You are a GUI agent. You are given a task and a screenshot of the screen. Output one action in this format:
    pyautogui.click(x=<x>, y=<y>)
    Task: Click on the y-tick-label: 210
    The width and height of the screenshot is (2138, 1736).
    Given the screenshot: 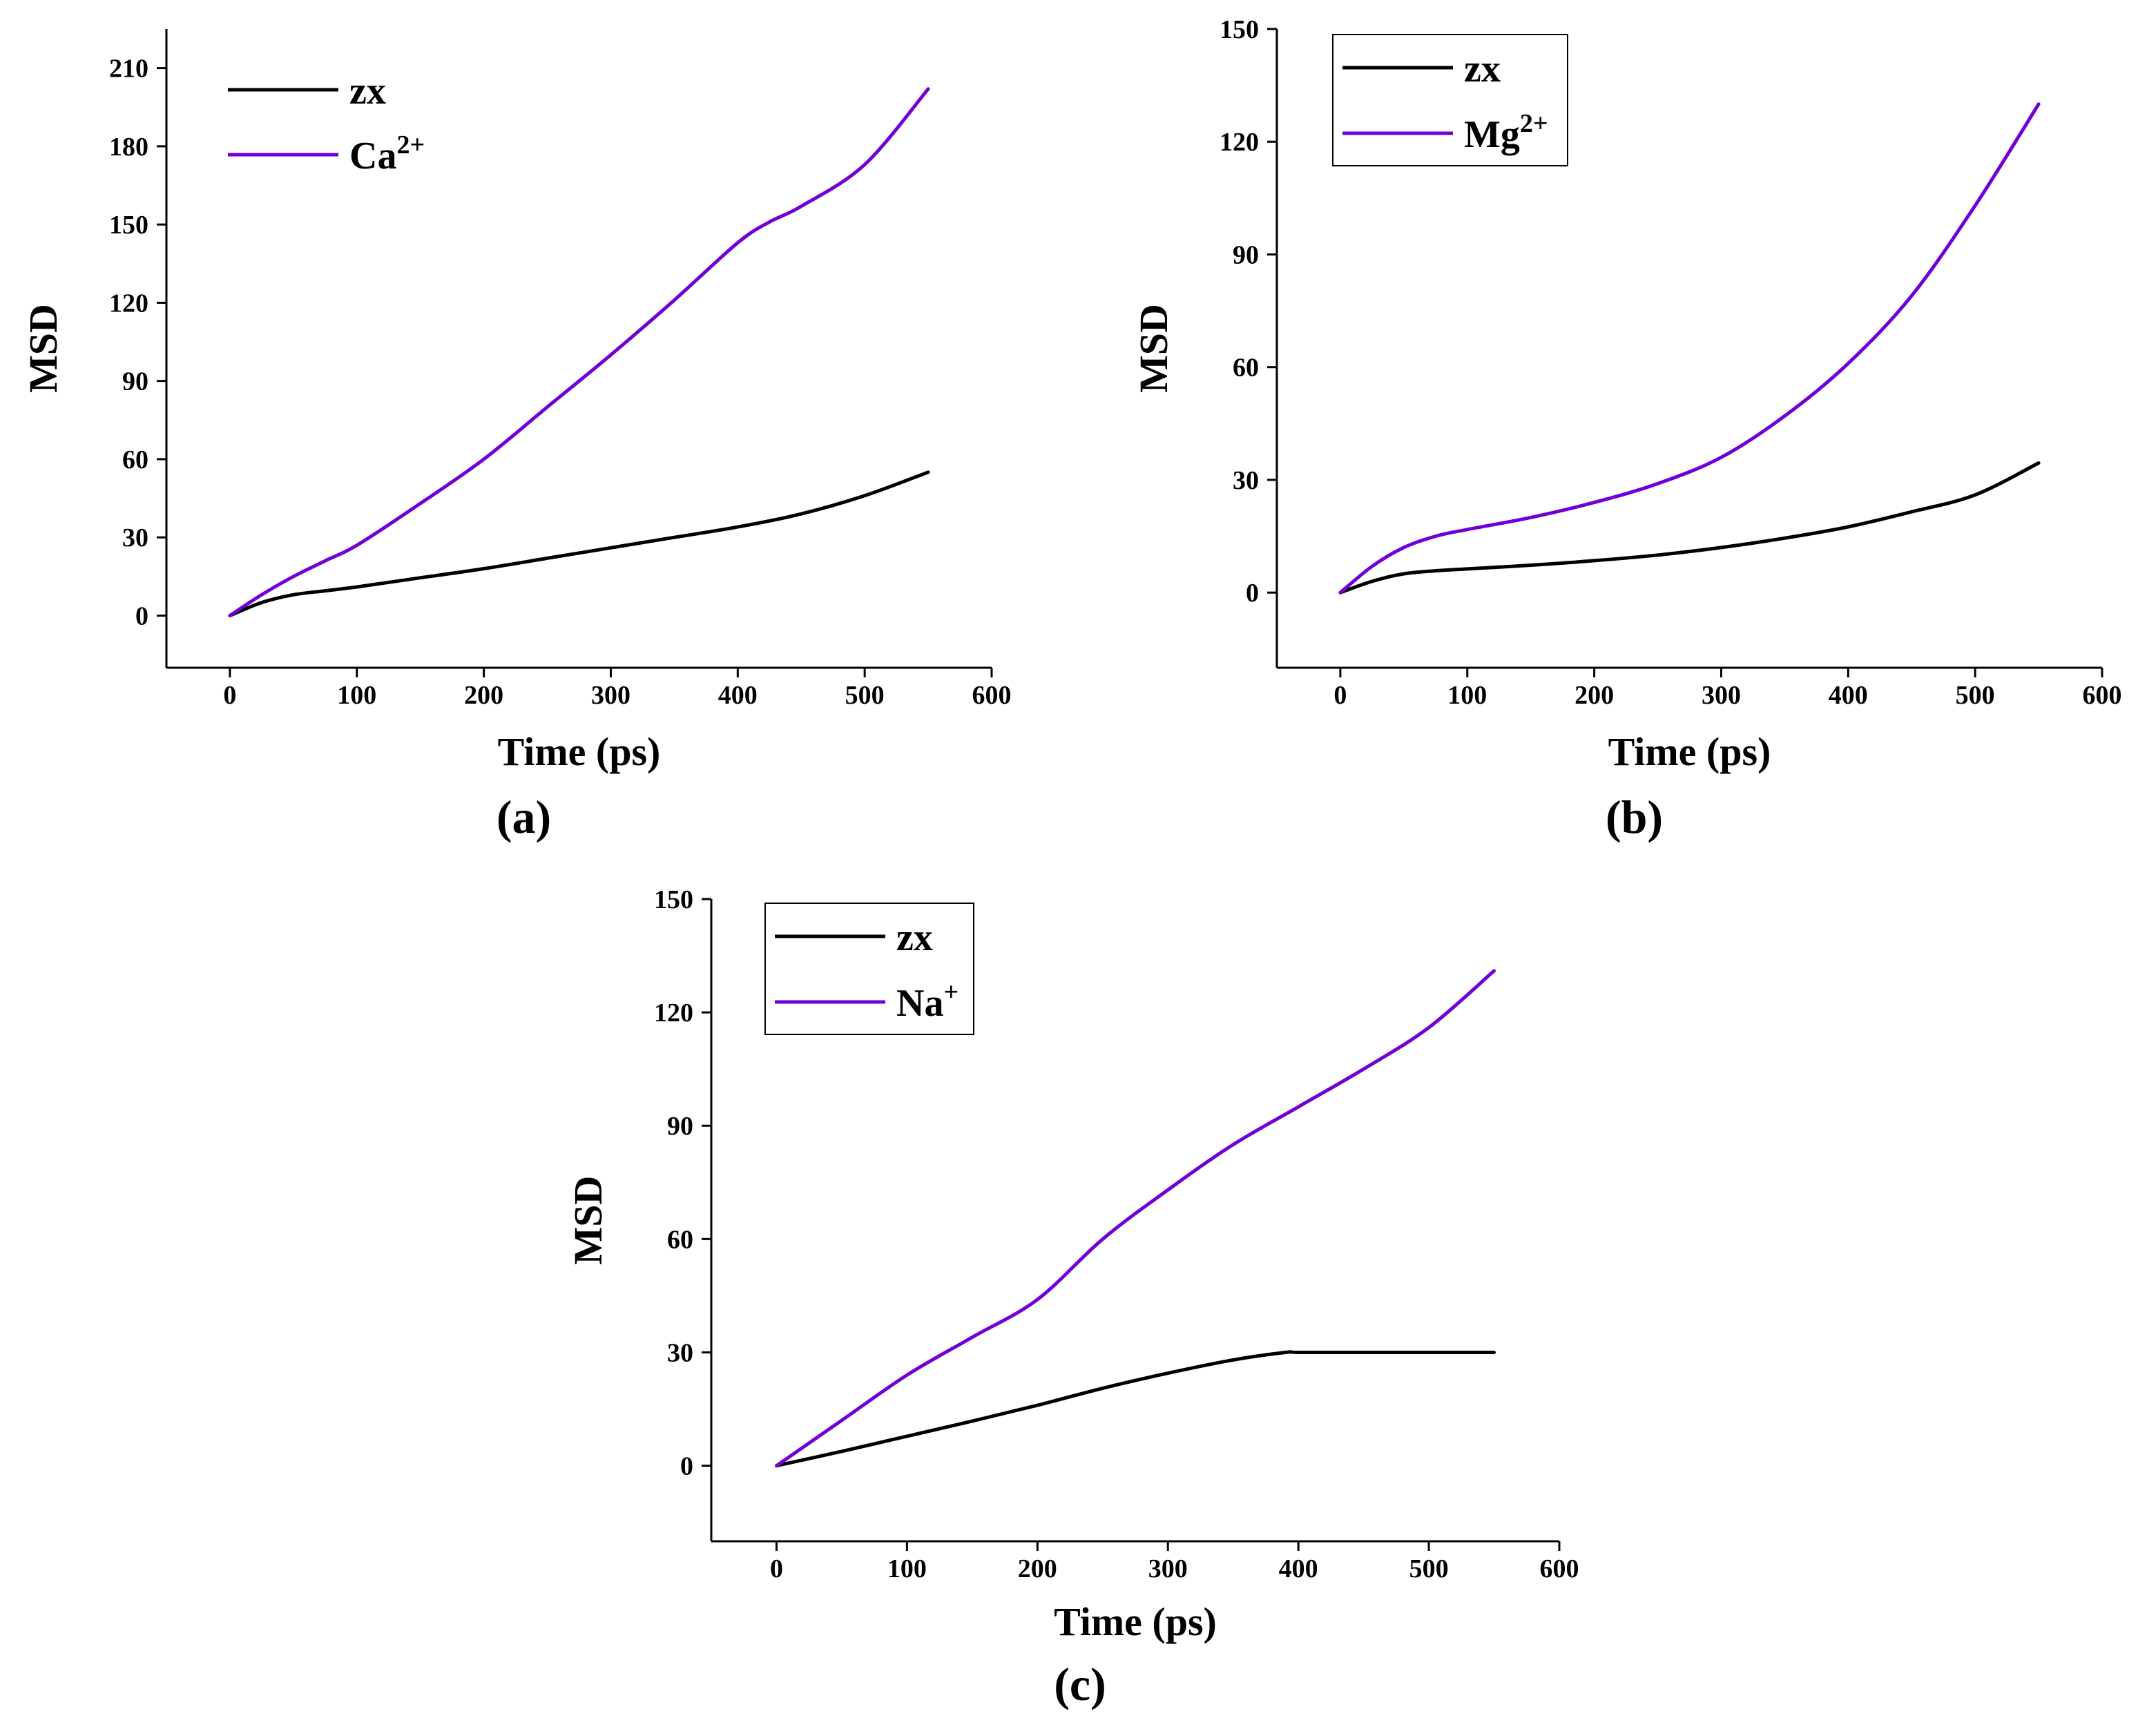 What is the action you would take?
    pyautogui.click(x=128, y=69)
    